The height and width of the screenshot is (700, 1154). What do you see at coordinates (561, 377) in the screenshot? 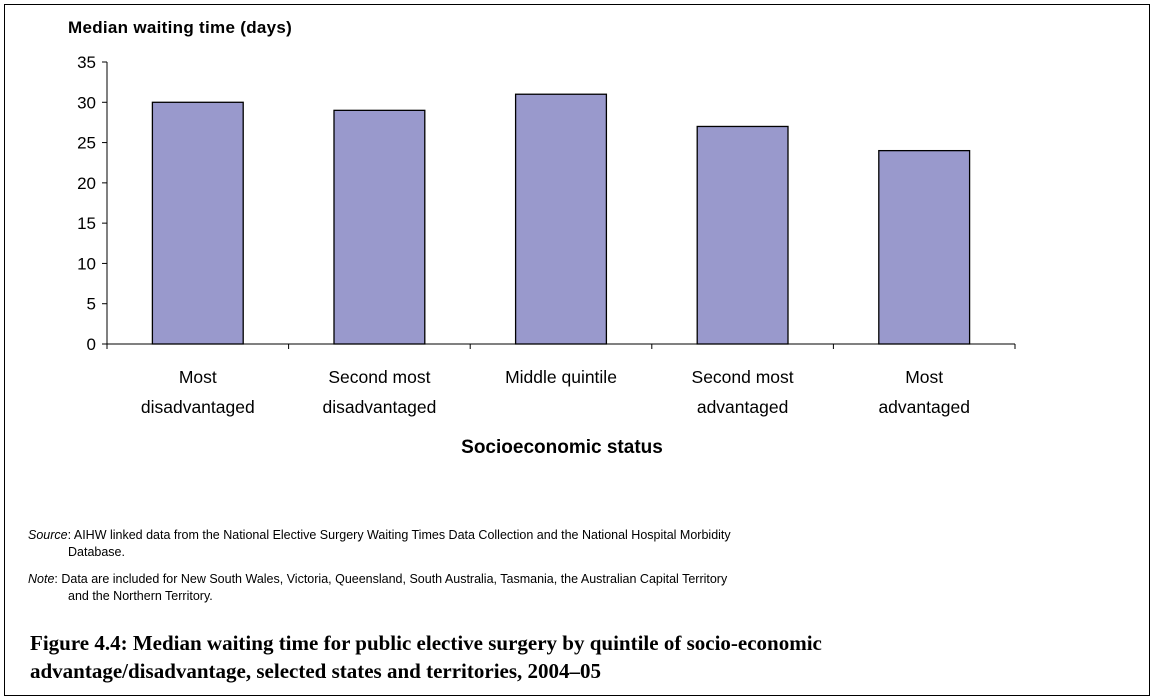
I see `x-tick-label: Middle quintile` at bounding box center [561, 377].